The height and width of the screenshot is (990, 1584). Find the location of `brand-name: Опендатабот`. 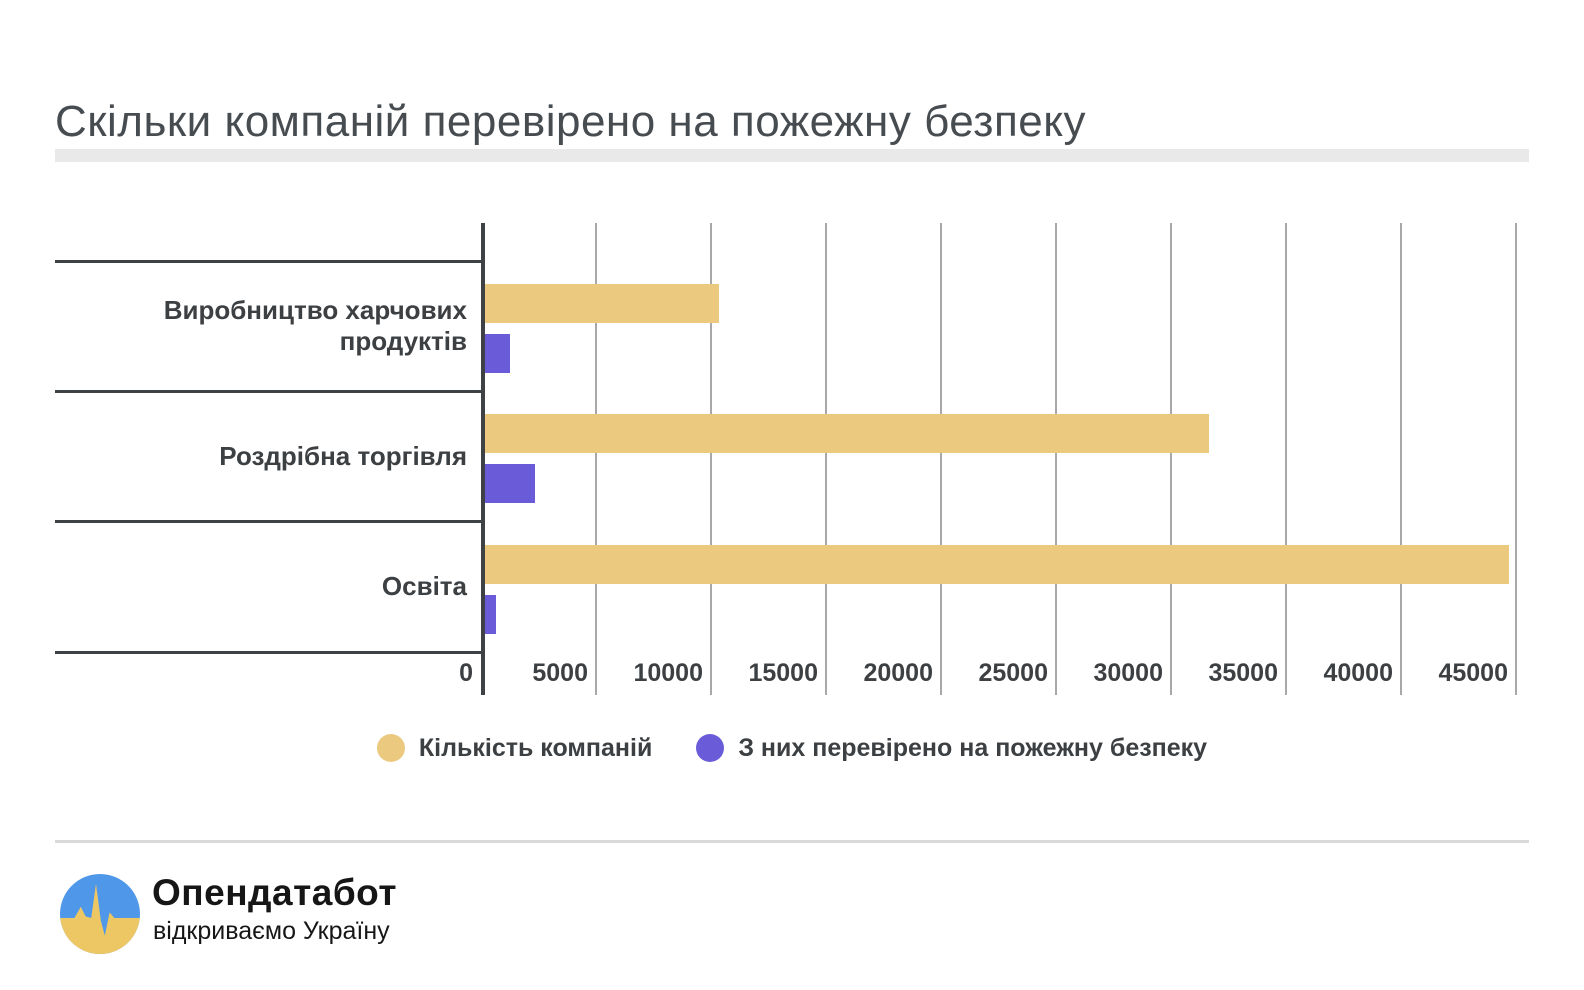

brand-name: Опендатабот is located at coordinates (274, 892).